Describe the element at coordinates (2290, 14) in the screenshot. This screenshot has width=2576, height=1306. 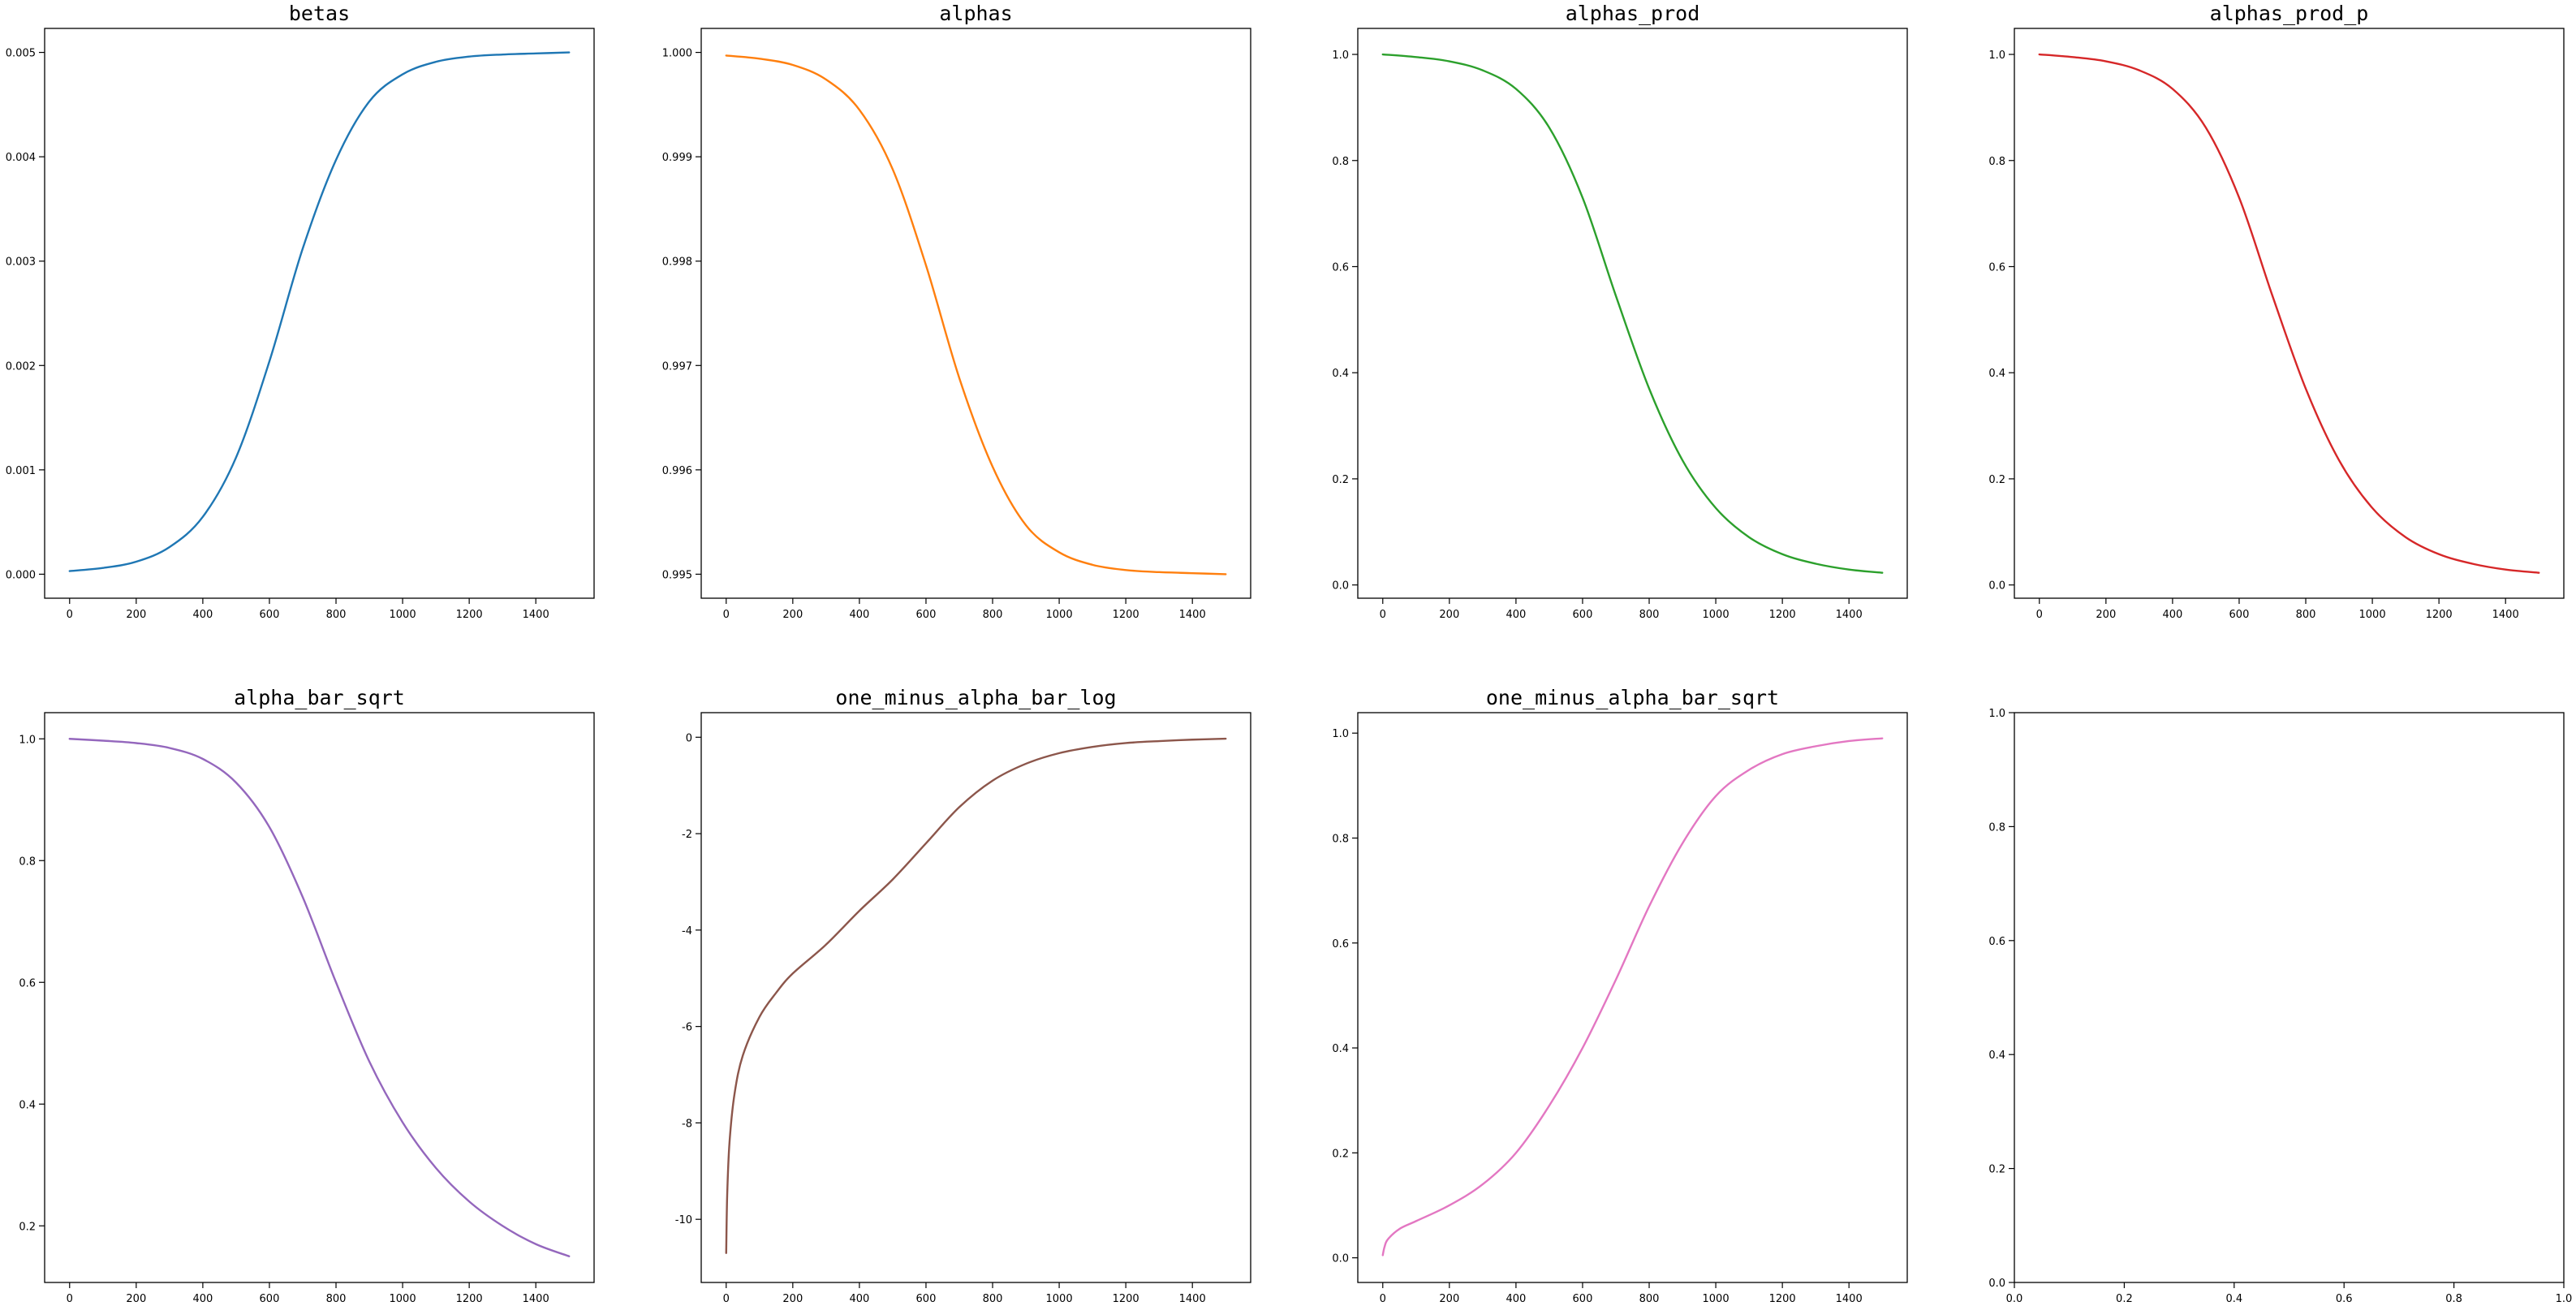
I see `subplot-title: alphas_prod_p` at that location.